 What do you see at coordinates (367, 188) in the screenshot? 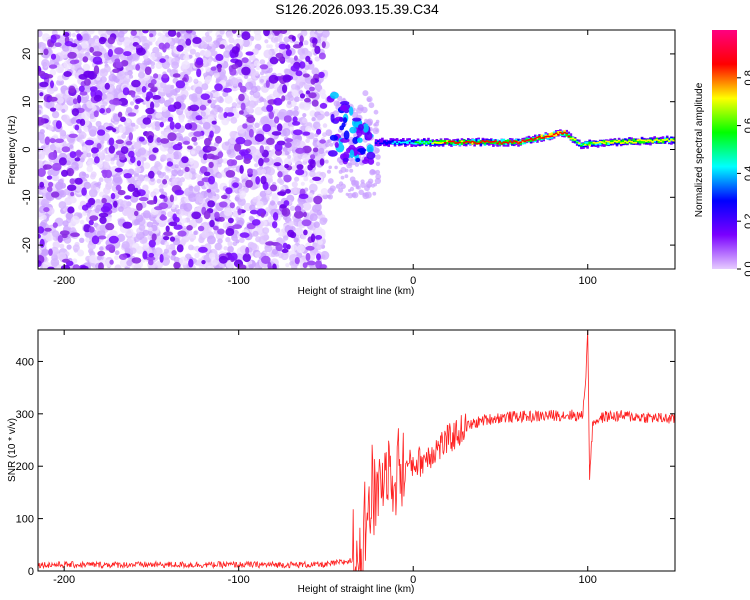
I see `transition-dot` at bounding box center [367, 188].